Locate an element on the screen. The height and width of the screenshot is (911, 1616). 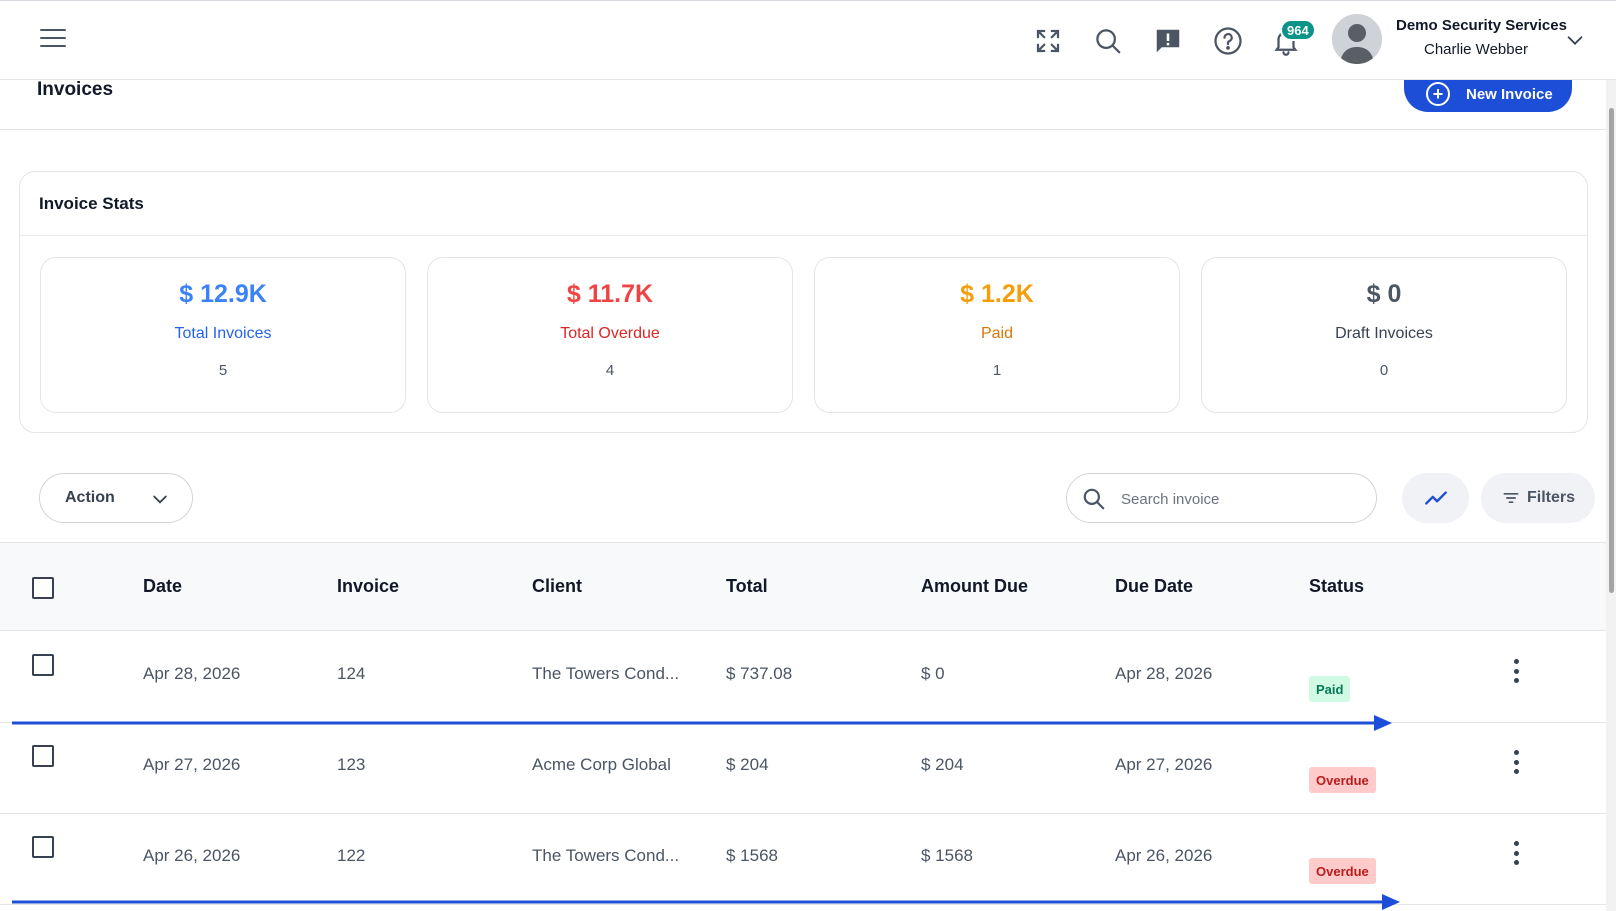
trending-icon is located at coordinates (1435, 498).